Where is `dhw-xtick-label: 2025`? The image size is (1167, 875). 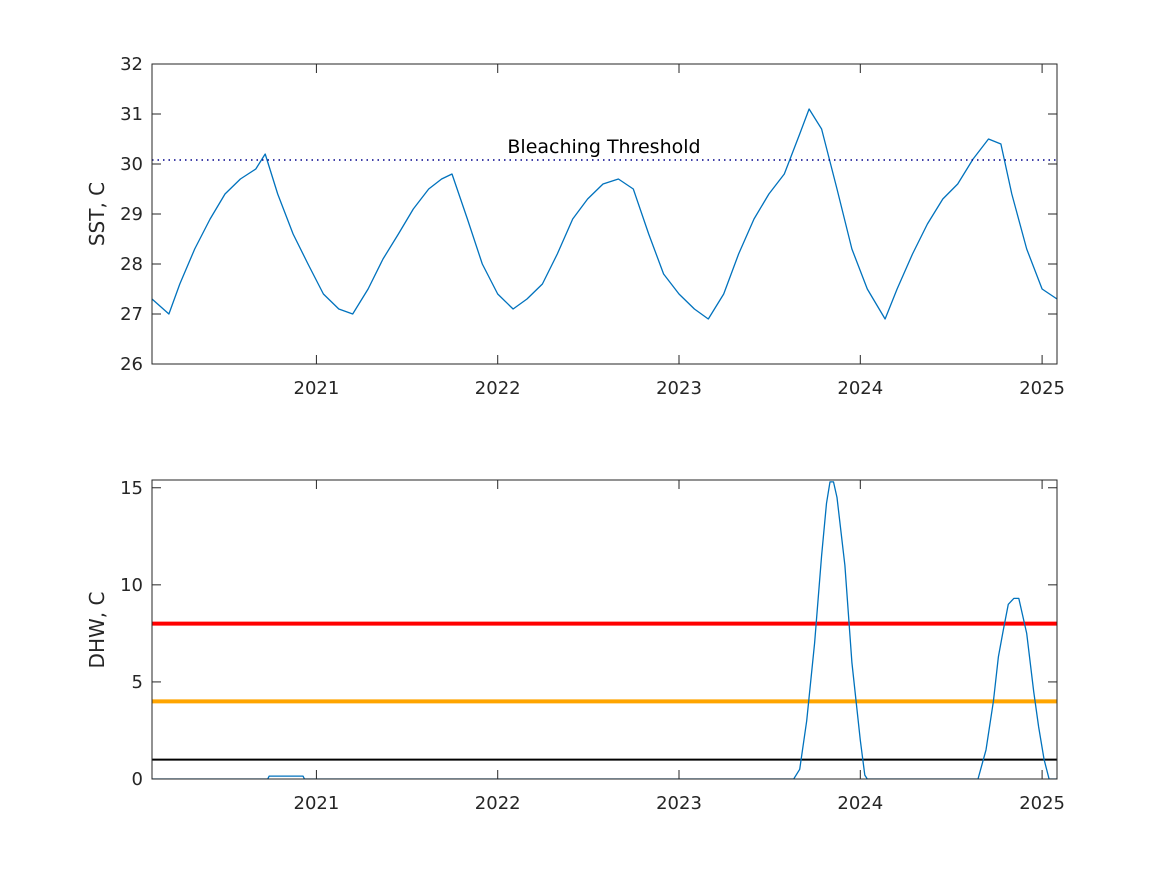 dhw-xtick-label: 2025 is located at coordinates (1042, 803).